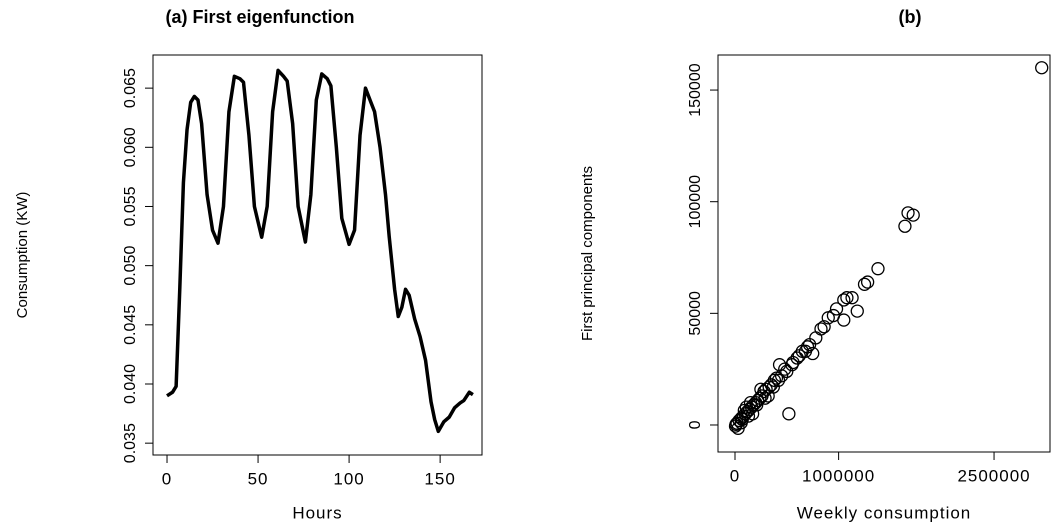 Image resolution: width=1054 pixels, height=528 pixels. I want to click on x-tick-label: 1000000, so click(838, 475).